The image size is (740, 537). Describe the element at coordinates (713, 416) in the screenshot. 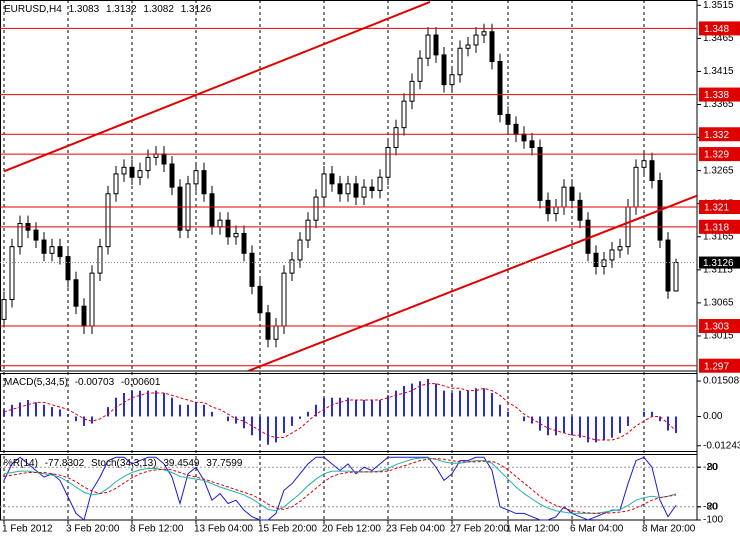

I see `y-tick-label: 0.00` at that location.